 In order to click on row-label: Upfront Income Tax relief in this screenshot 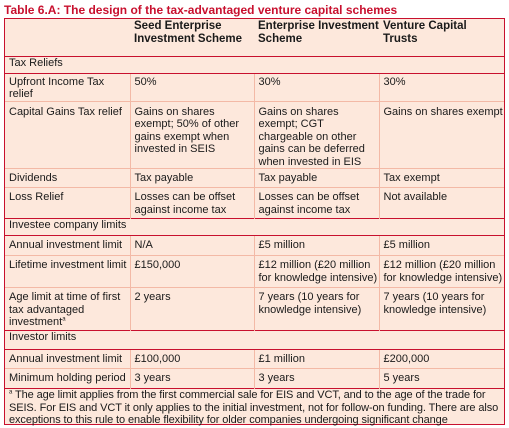, I will do `click(68, 87)`.